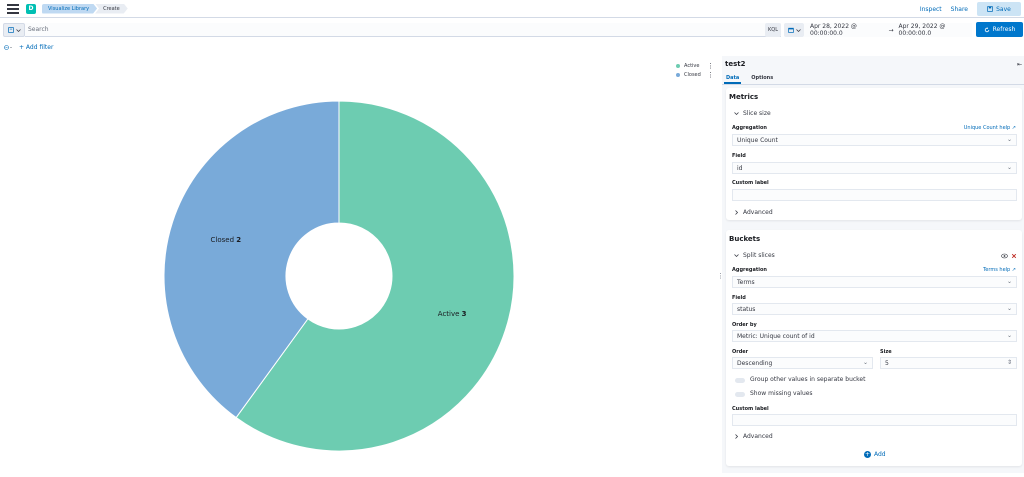 This screenshot has height=477, width=1024. I want to click on add-bucket-button: + Add, so click(875, 454).